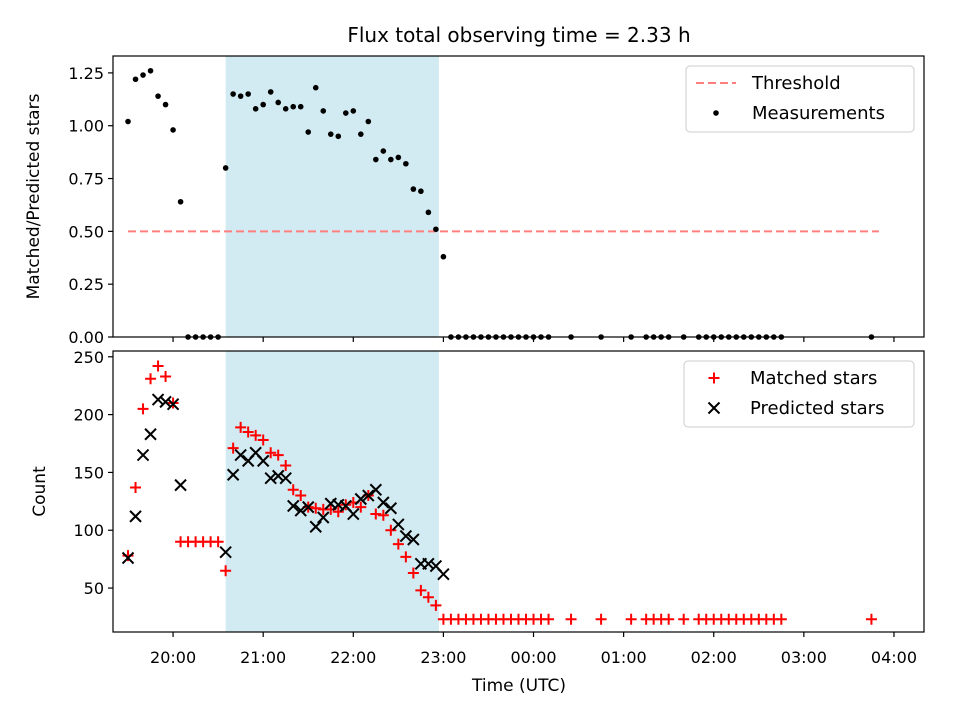  I want to click on top-ytick-label: 0.00, so click(86, 337).